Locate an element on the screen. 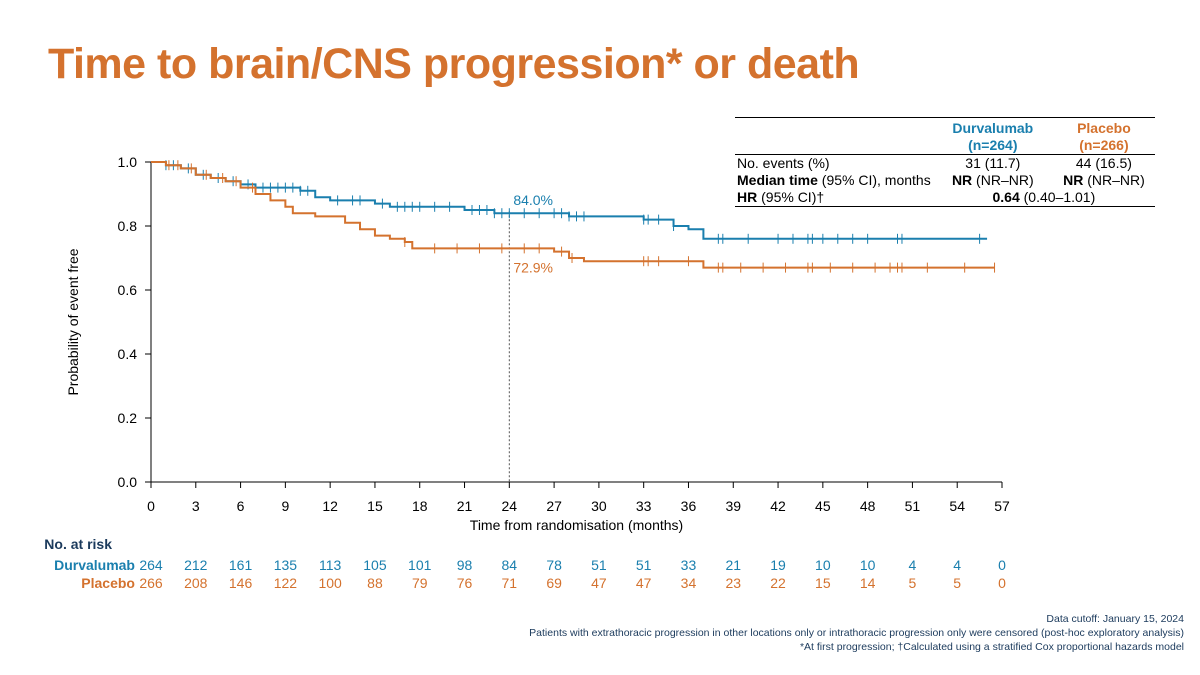 The height and width of the screenshot is (675, 1200). risk-table-title: No. at risk is located at coordinates (78, 544).